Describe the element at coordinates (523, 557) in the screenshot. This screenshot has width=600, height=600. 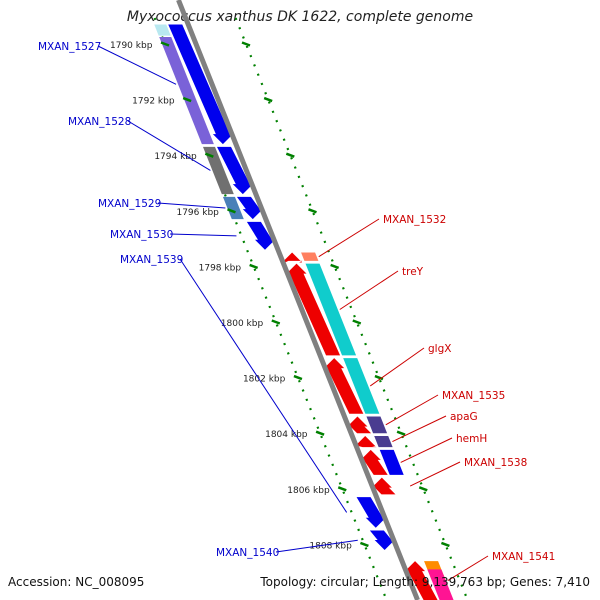
I see `reverse-gene-label: MXAN_1541` at that location.